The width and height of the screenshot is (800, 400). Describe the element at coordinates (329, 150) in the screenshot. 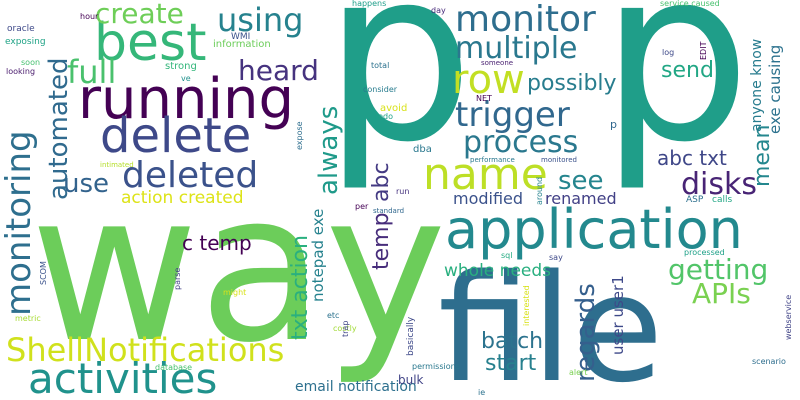

I see `word-always: always` at that location.